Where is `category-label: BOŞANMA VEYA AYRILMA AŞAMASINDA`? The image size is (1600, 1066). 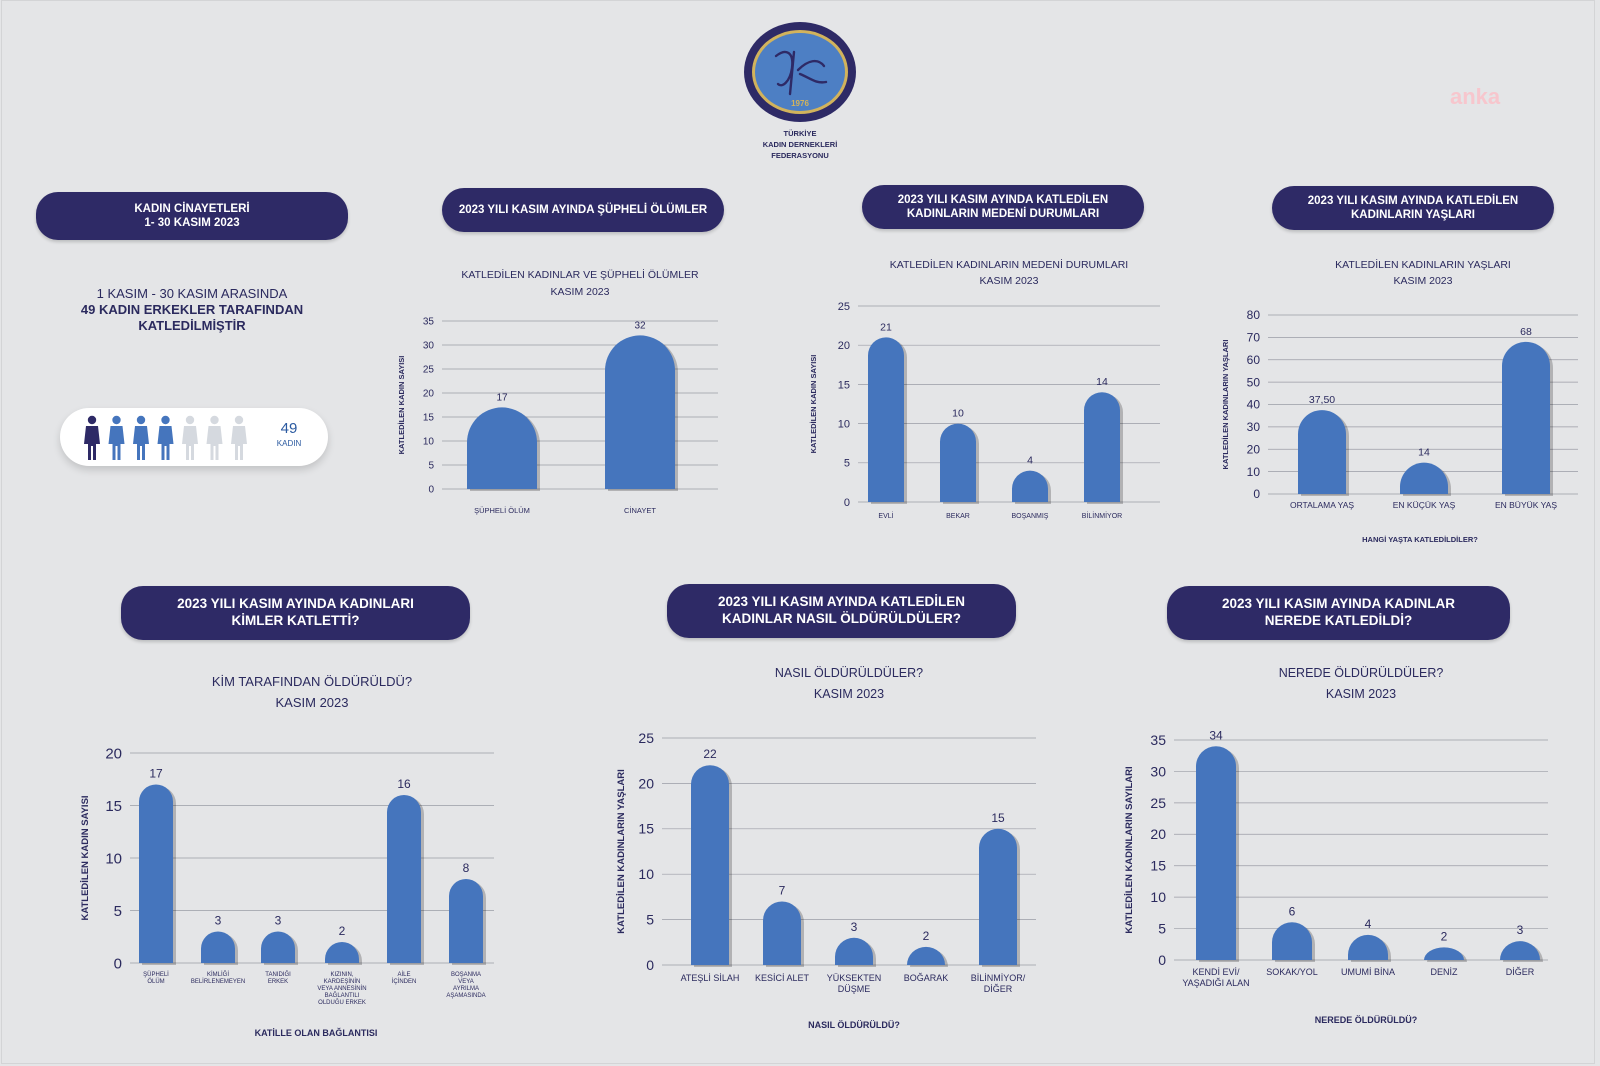 category-label: BOŞANMA VEYA AYRILMA AŞAMASINDA is located at coordinates (465, 985).